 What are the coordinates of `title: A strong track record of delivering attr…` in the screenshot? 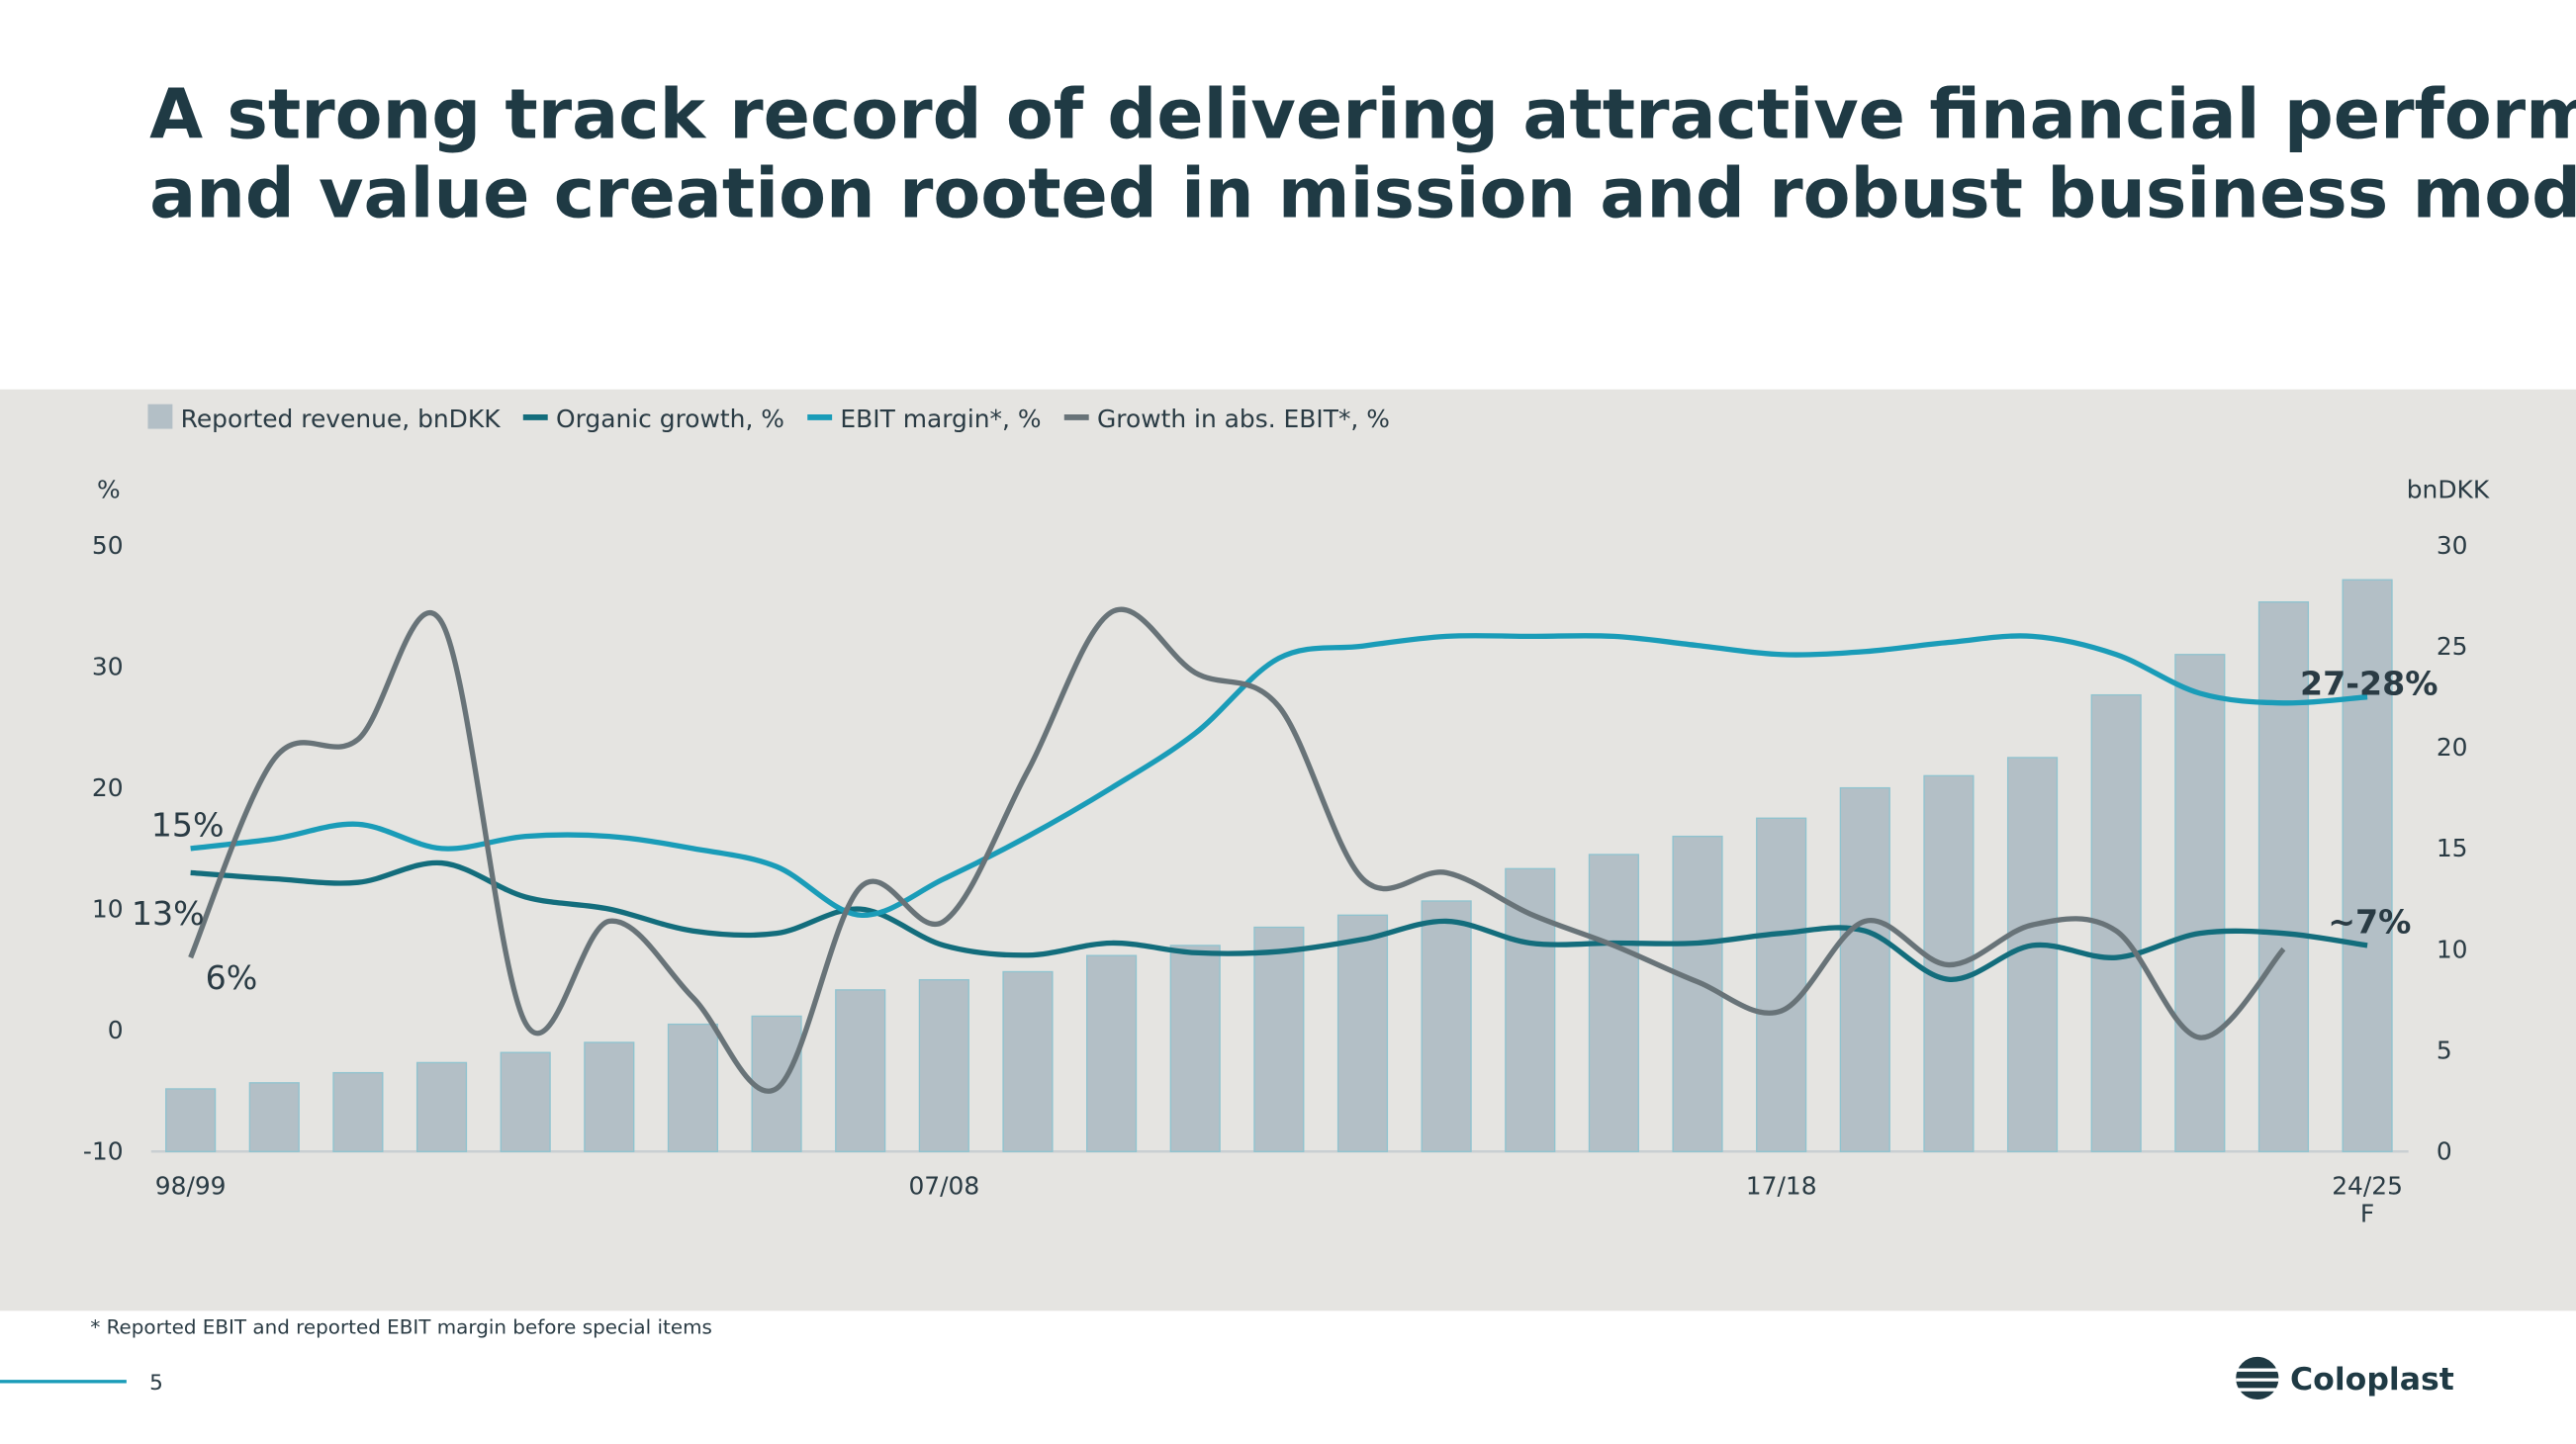 It's located at (1362, 154).